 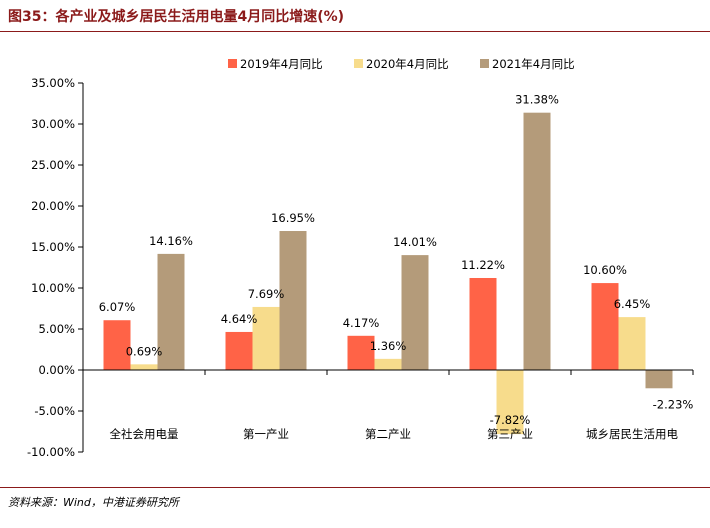 What do you see at coordinates (293, 218) in the screenshot?
I see `data-label: 16.95%` at bounding box center [293, 218].